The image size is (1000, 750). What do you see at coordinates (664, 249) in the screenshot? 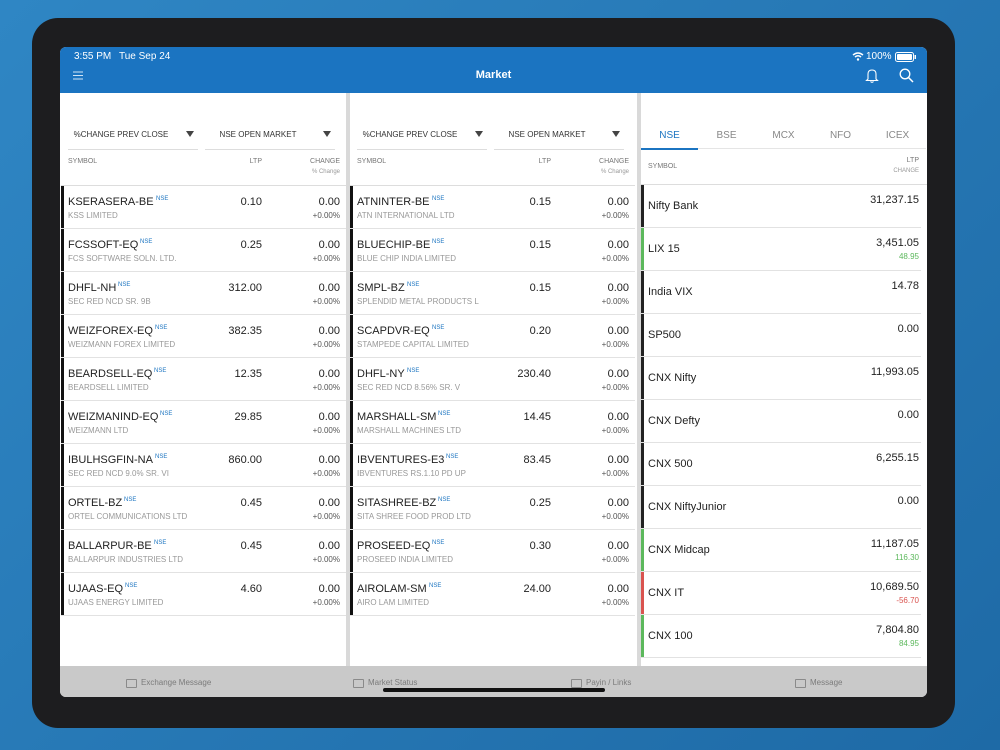
I see `index-name: LIX 15` at bounding box center [664, 249].